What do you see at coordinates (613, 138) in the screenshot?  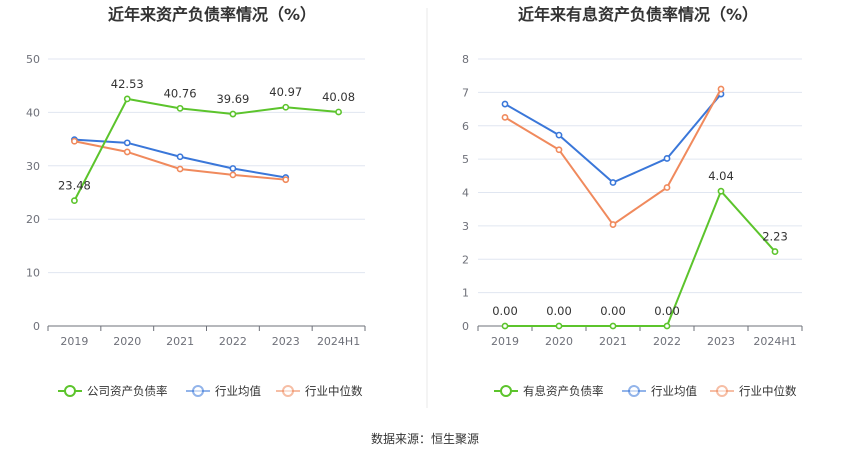 I see `series-line-industry_avg` at bounding box center [613, 138].